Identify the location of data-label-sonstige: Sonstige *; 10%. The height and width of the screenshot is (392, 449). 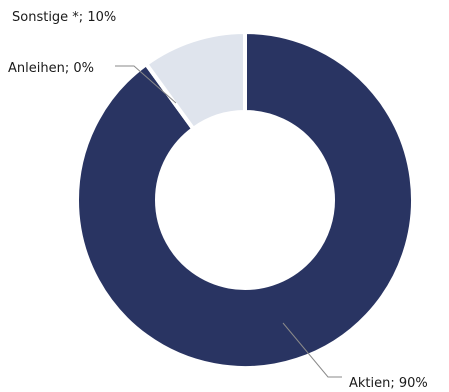
(64, 17).